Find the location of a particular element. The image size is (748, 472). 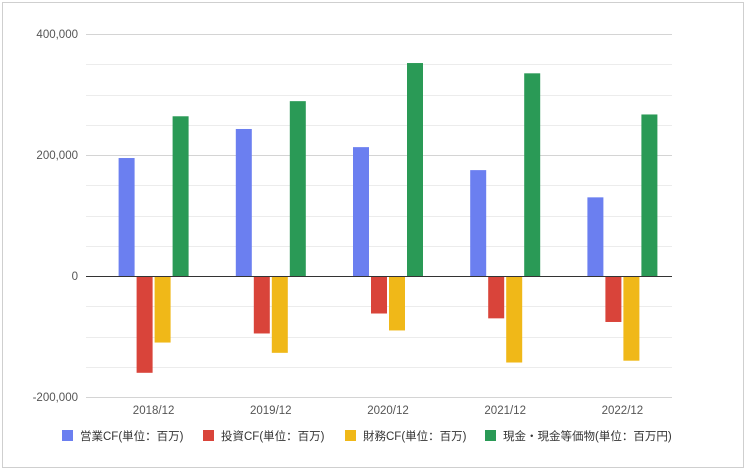

bar-2022/12-s0 is located at coordinates (595, 236).